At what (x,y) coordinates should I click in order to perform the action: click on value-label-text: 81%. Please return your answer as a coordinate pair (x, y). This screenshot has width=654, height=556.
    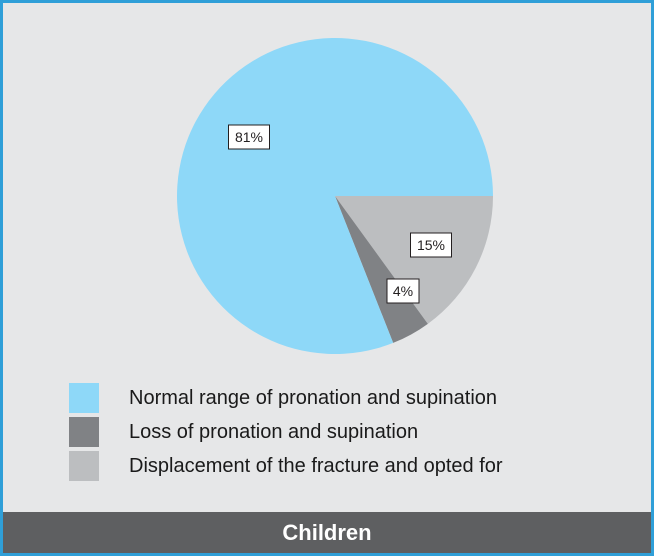
    Looking at the image, I should click on (249, 137).